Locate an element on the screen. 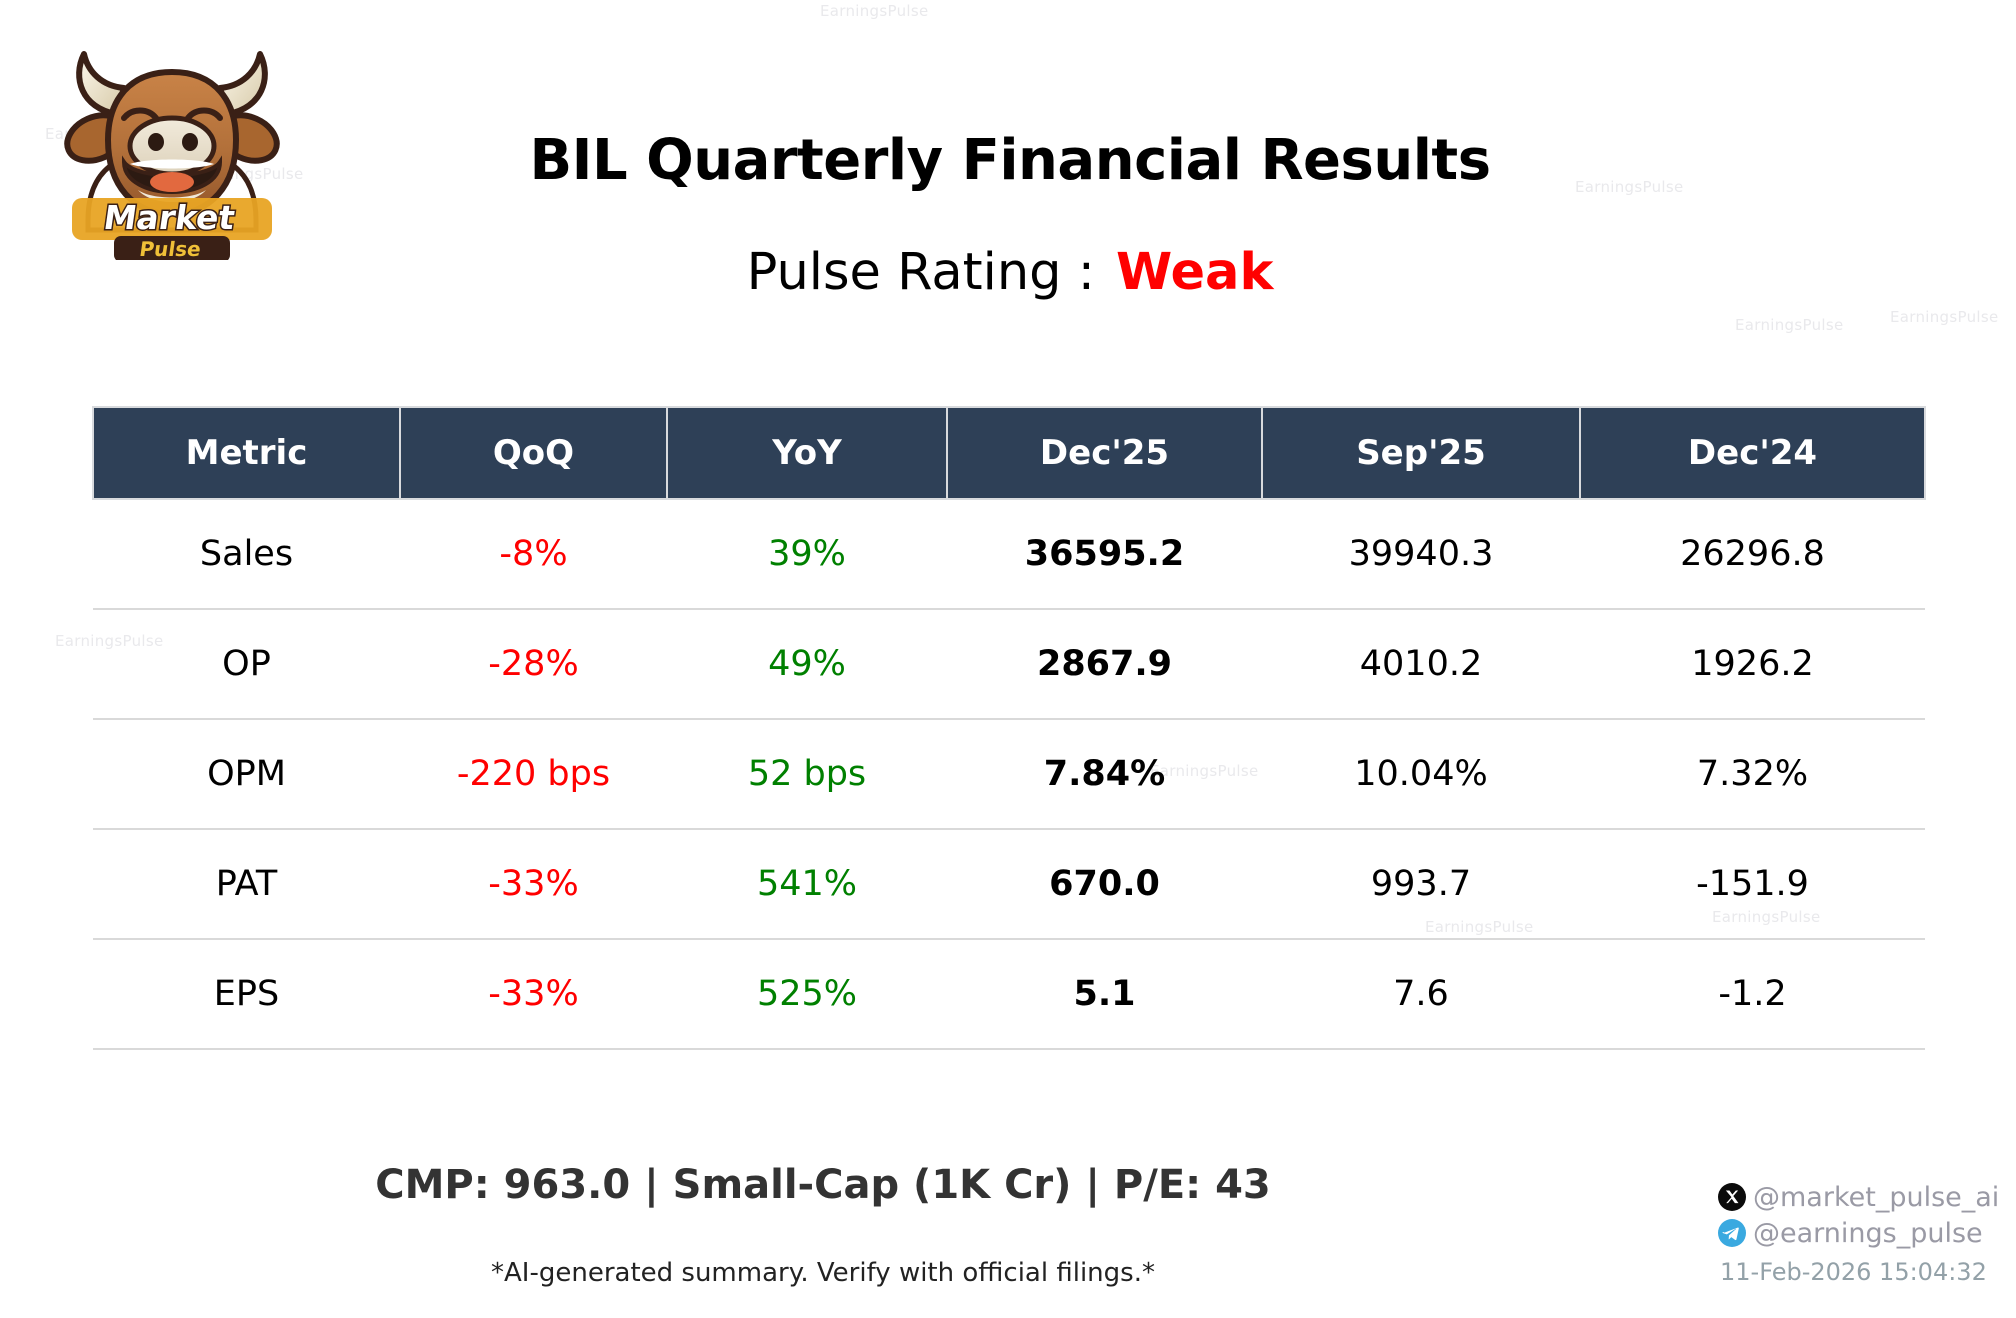 The height and width of the screenshot is (1318, 2016). cell-dec24: 1926.2 is located at coordinates (1752, 664).